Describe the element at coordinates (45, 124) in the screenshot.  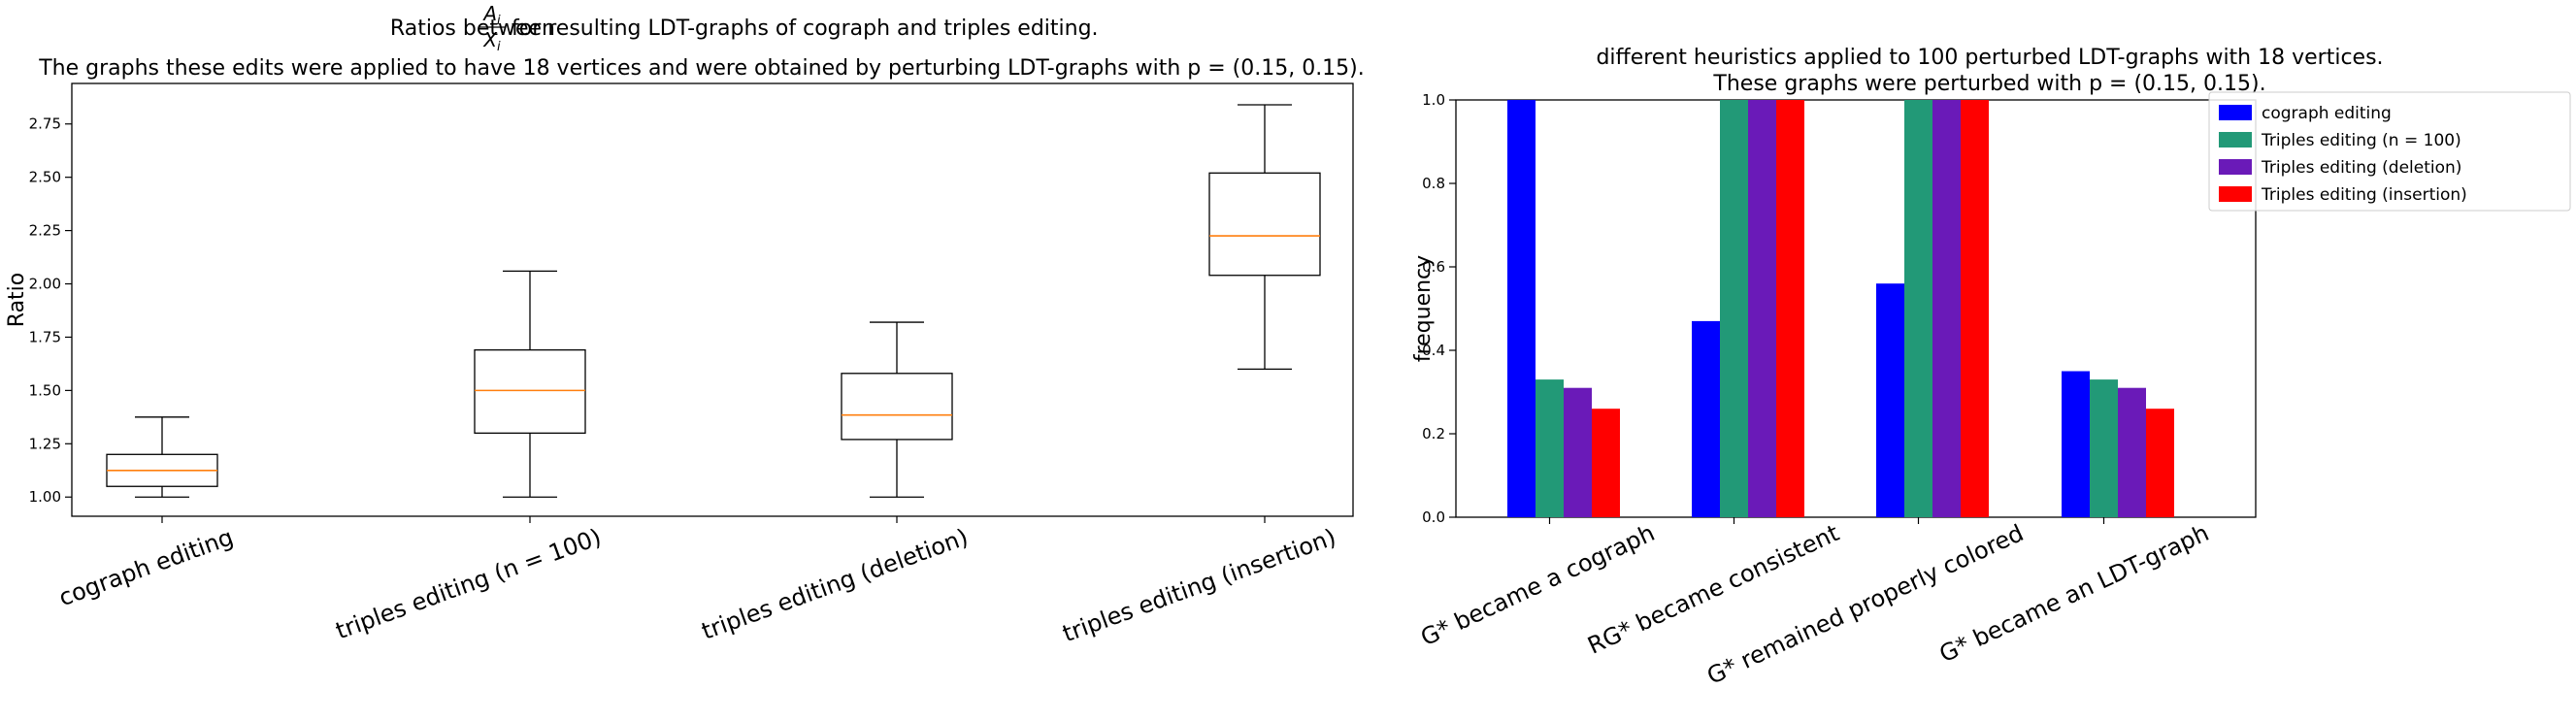
I see `boxplot-y-tick-label: 2.75` at that location.